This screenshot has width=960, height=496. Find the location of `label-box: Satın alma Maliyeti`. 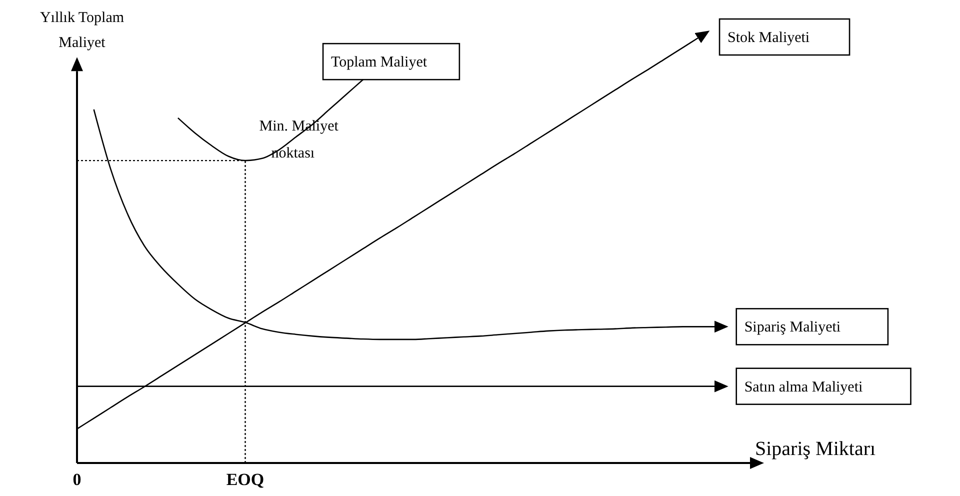

label-box: Satın alma Maliyeti is located at coordinates (824, 386).